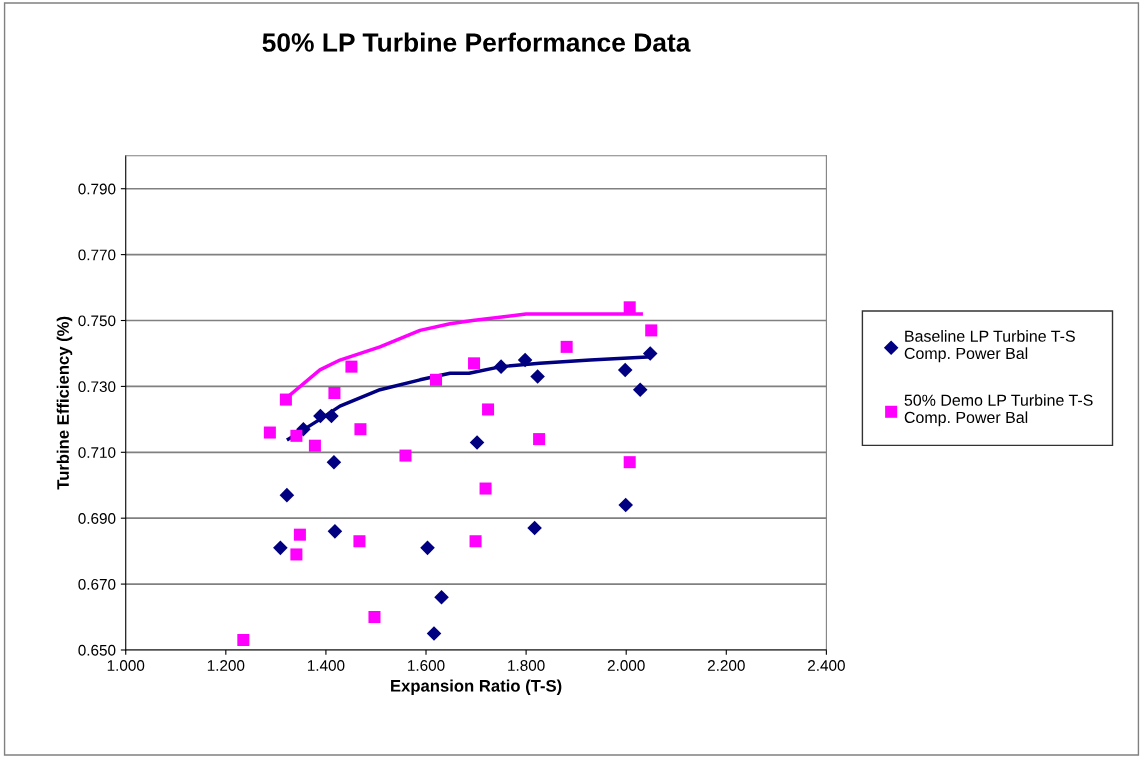  What do you see at coordinates (626, 665) in the screenshot?
I see `x-tick-label: 2.000` at bounding box center [626, 665].